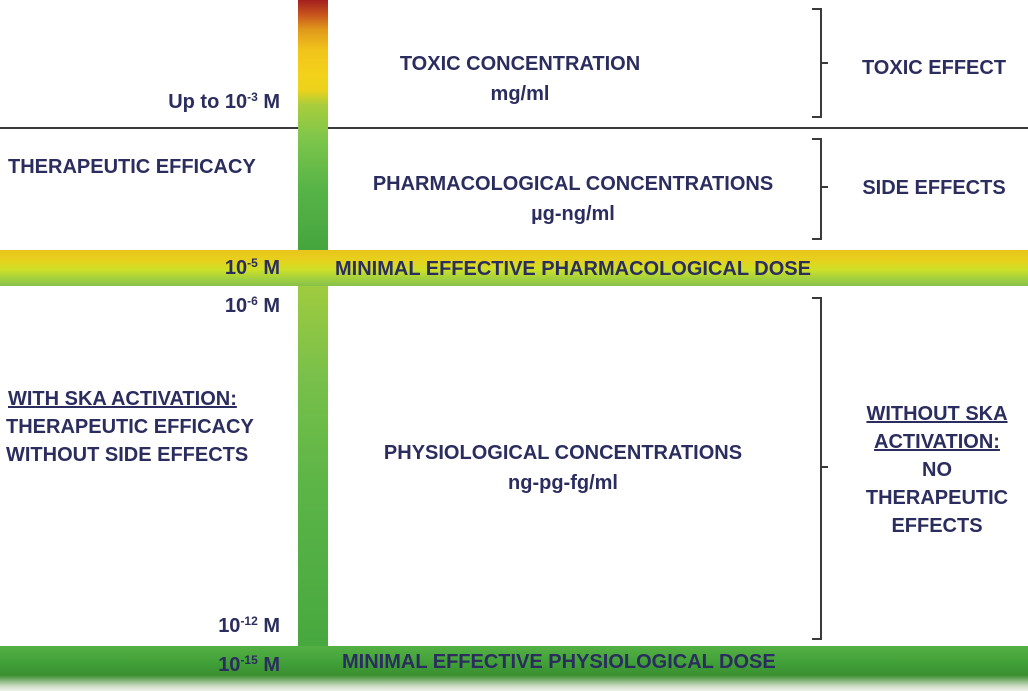  Describe the element at coordinates (937, 498) in the screenshot. I see `without-ska-therapeutic: THERAPEUTIC` at that location.